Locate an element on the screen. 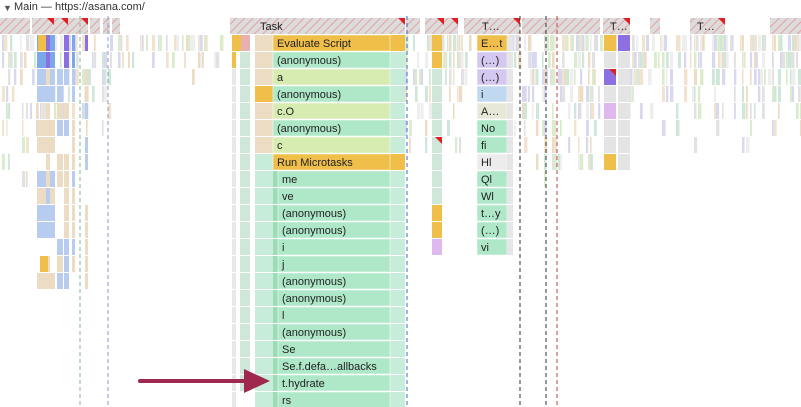 This screenshot has height=407, width=801. main-track-header: ▼ Main — https://asana.com/ is located at coordinates (400, 8).